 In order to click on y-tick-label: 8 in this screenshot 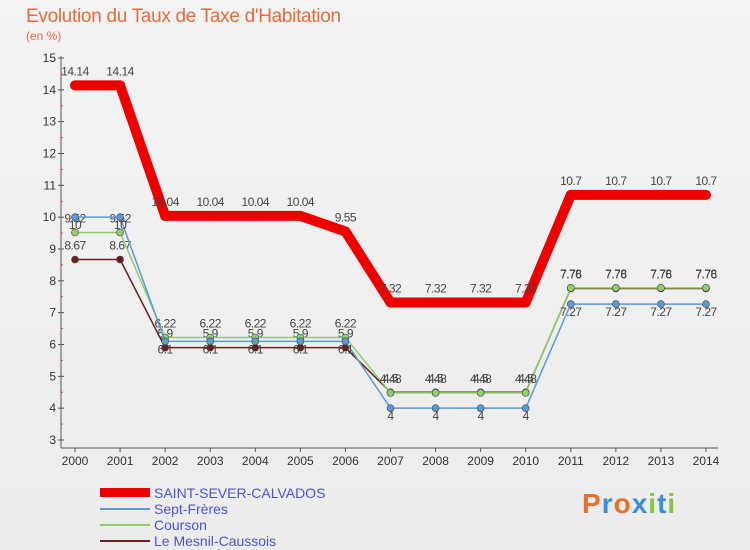, I will do `click(52, 281)`.